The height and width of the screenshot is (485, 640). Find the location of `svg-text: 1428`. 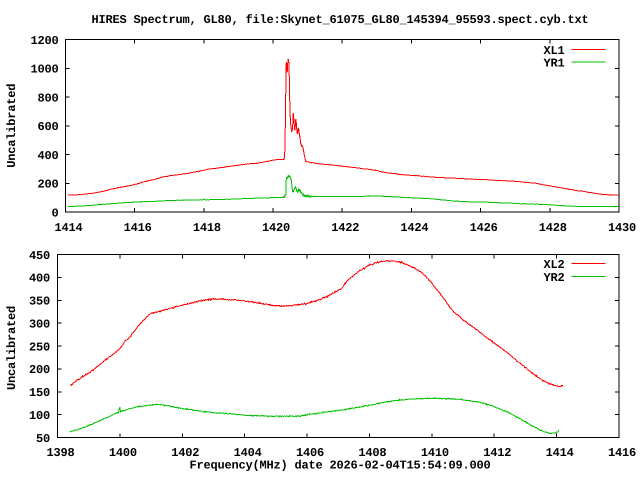

svg-text: 1428 is located at coordinates (553, 228).